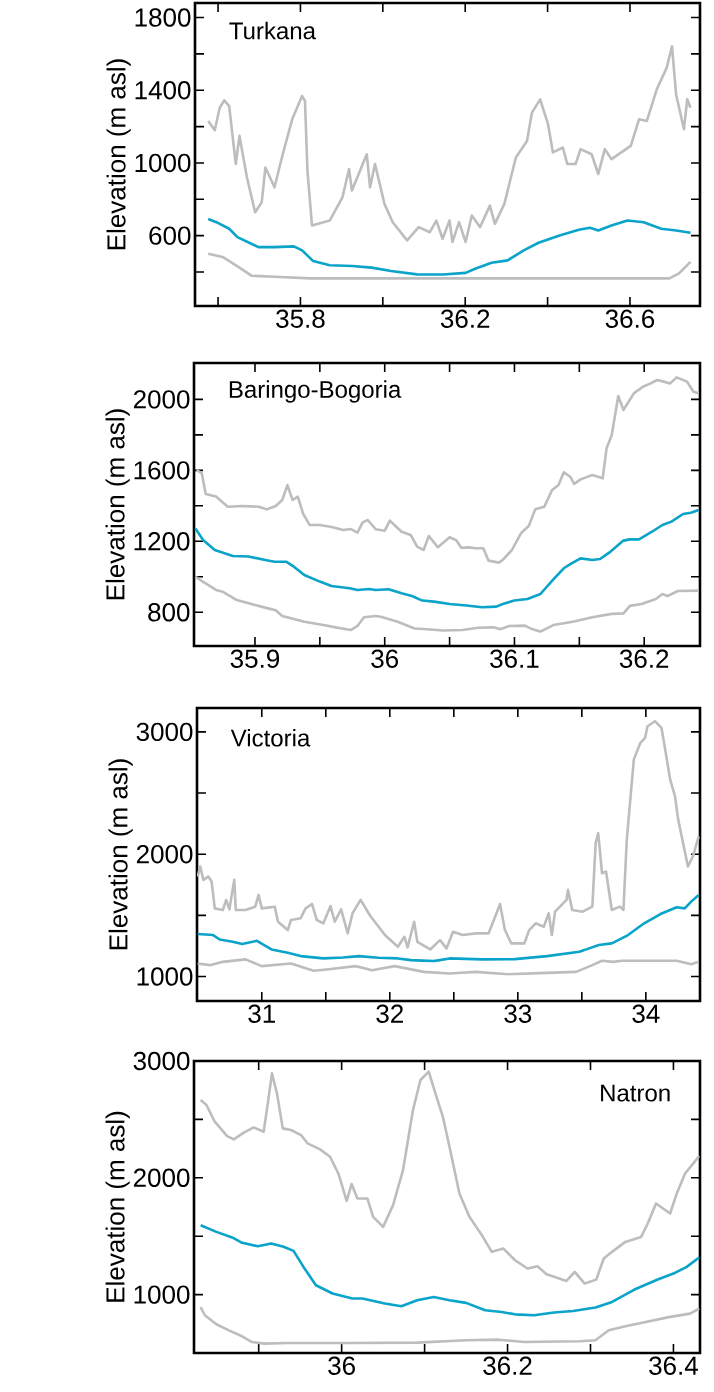 This screenshot has height=1392, width=714. What do you see at coordinates (635, 1093) in the screenshot?
I see `text: Natron` at bounding box center [635, 1093].